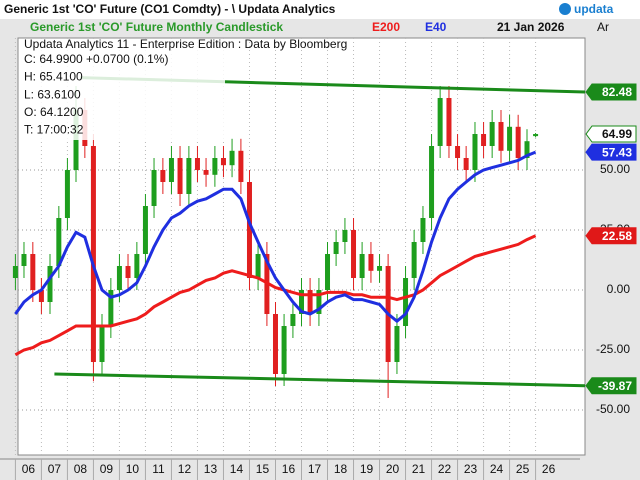  Describe the element at coordinates (54, 130) in the screenshot. I see `info-line: T: 17:00:32` at that location.